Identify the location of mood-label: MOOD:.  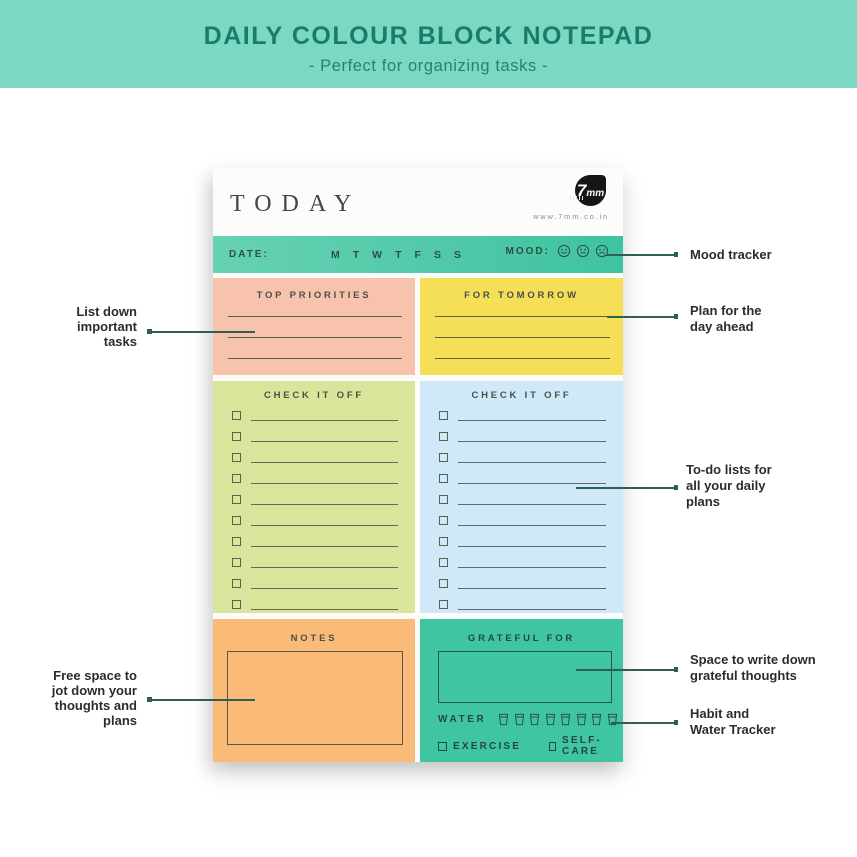
(527, 251).